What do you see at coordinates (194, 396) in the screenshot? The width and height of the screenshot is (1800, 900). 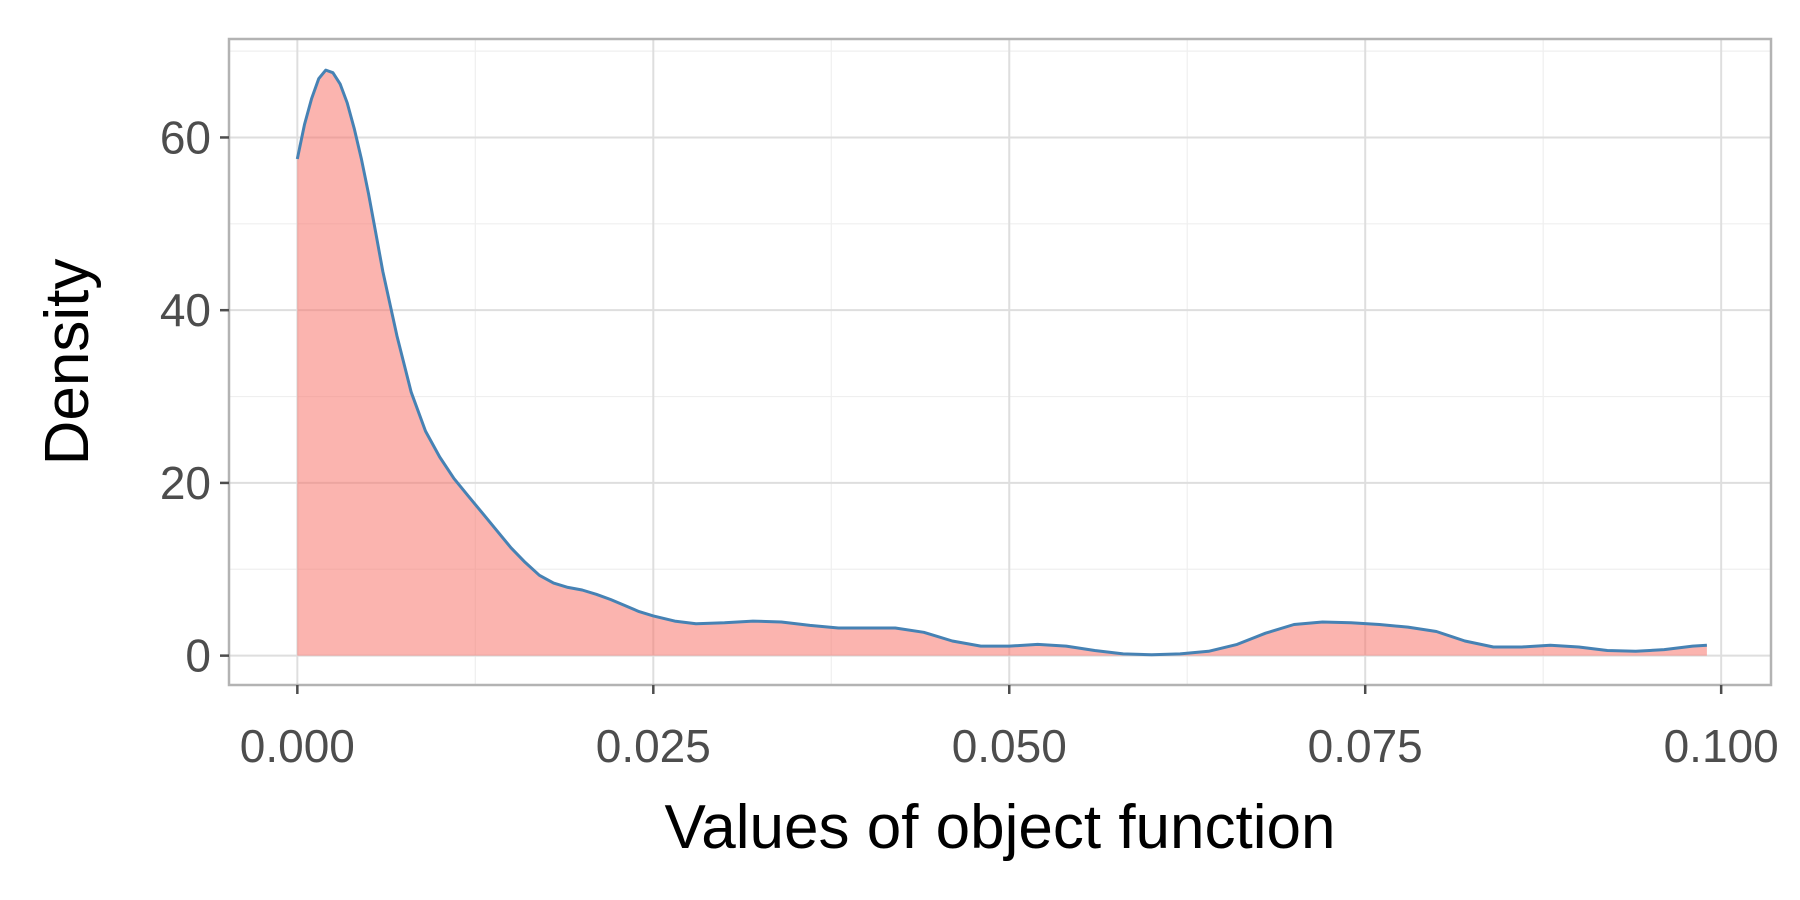 I see `y-axis-ticks: 0 20 40 60` at bounding box center [194, 396].